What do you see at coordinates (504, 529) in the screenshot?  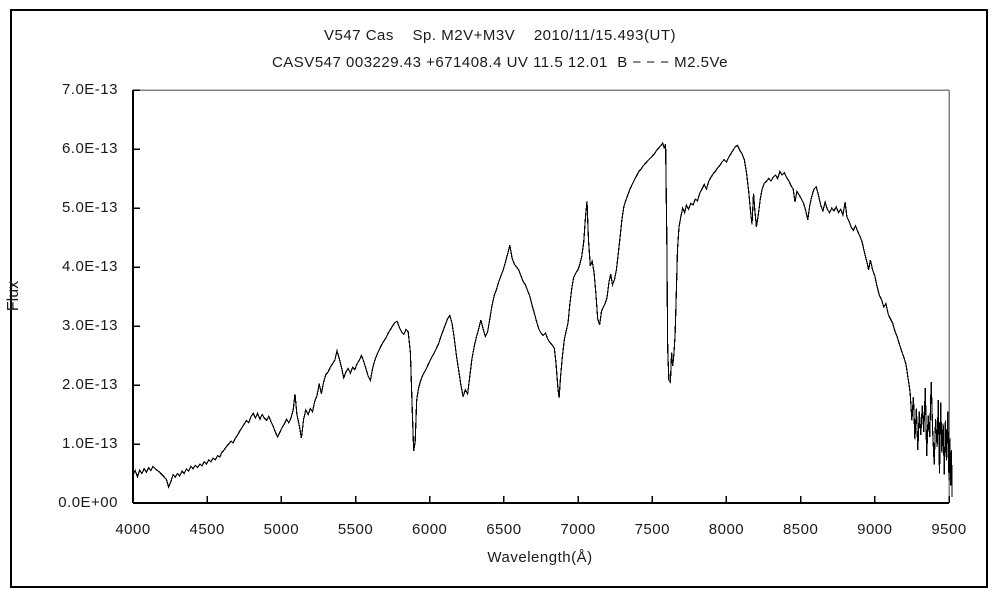 I see `x-tick-label: 6500` at bounding box center [504, 529].